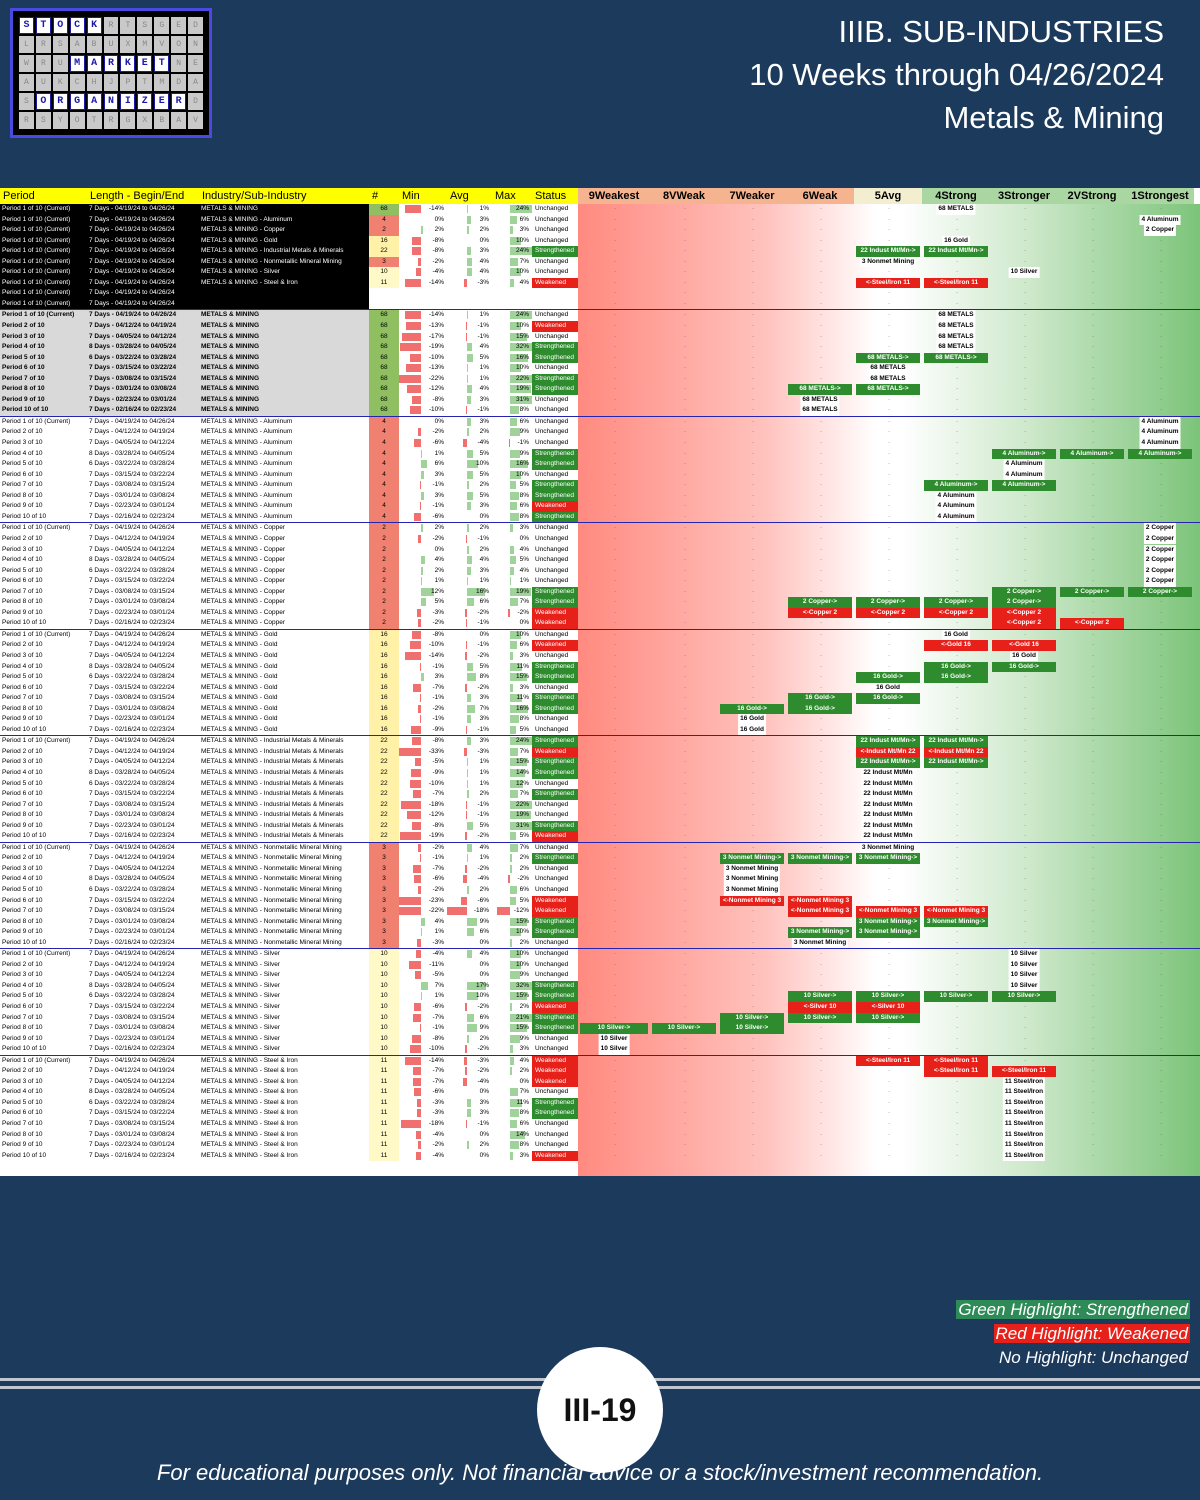 The width and height of the screenshot is (1200, 1500). What do you see at coordinates (132, 921) in the screenshot?
I see `length-cell: 7 Days - 03/01/24 to 03/08/24` at bounding box center [132, 921].